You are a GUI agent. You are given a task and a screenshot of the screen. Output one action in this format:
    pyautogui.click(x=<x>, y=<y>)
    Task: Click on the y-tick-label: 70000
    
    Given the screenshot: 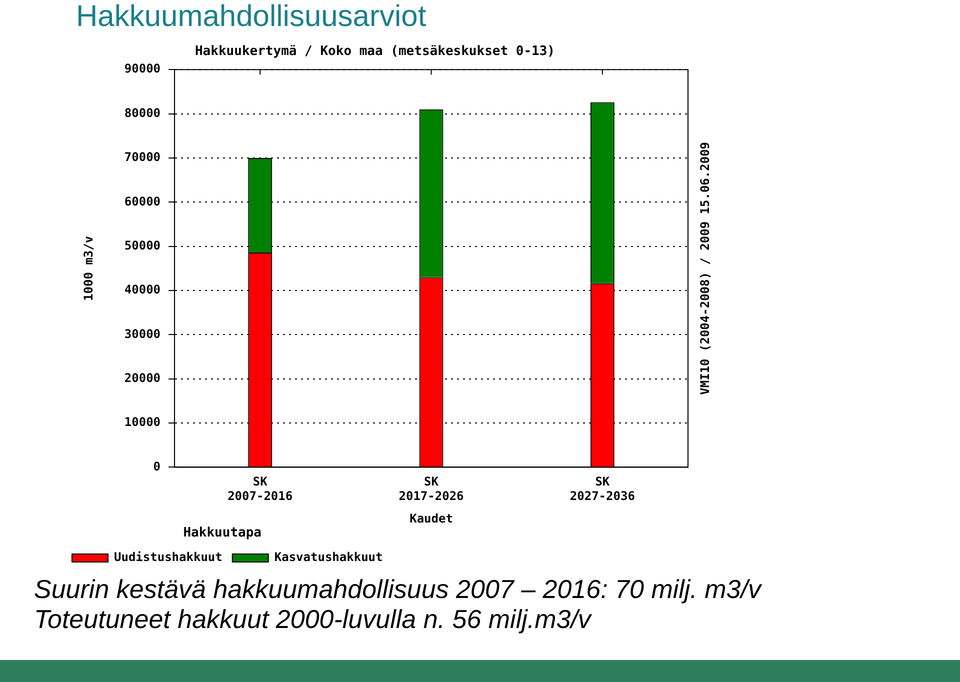 What is the action you would take?
    pyautogui.click(x=142, y=157)
    